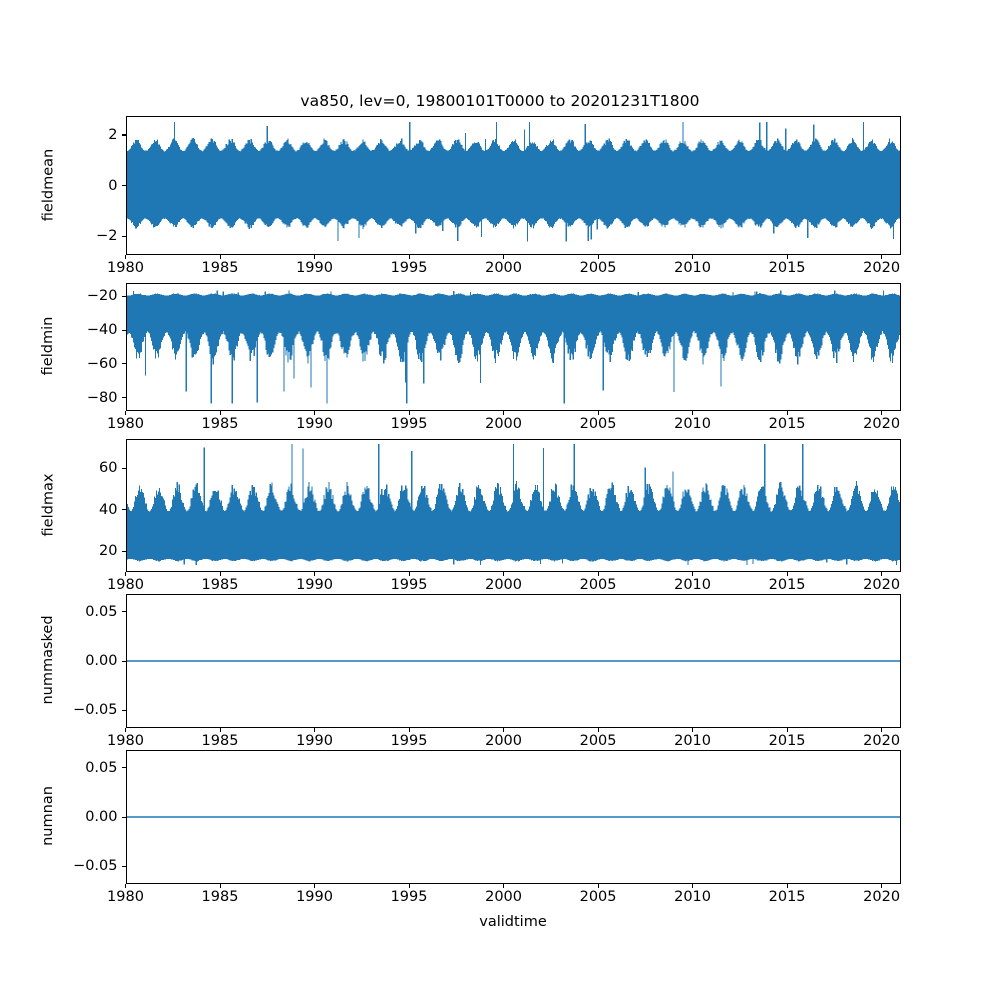 Image resolution: width=1000 pixels, height=1000 pixels. What do you see at coordinates (48, 346) in the screenshot?
I see `y-axis-label-fieldmin: fieldmin` at bounding box center [48, 346].